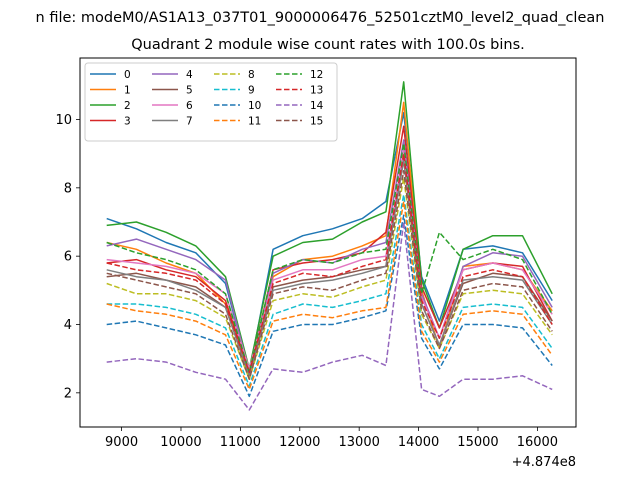  I want to click on x-tick-label: 10000, so click(180, 442).